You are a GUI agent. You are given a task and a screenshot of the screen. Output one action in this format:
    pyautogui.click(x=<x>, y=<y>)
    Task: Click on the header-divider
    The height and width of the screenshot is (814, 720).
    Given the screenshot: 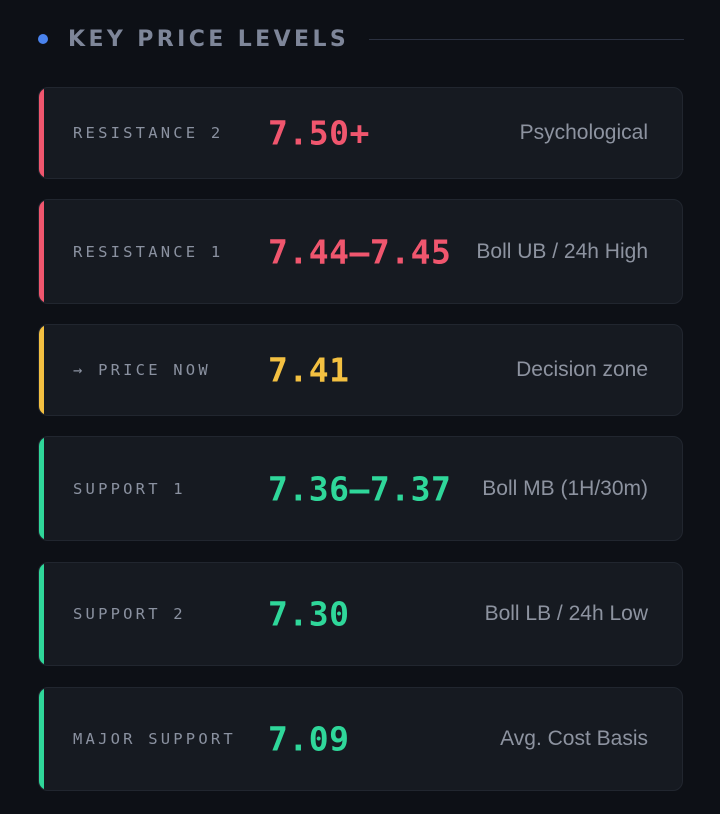 What is the action you would take?
    pyautogui.click(x=526, y=39)
    